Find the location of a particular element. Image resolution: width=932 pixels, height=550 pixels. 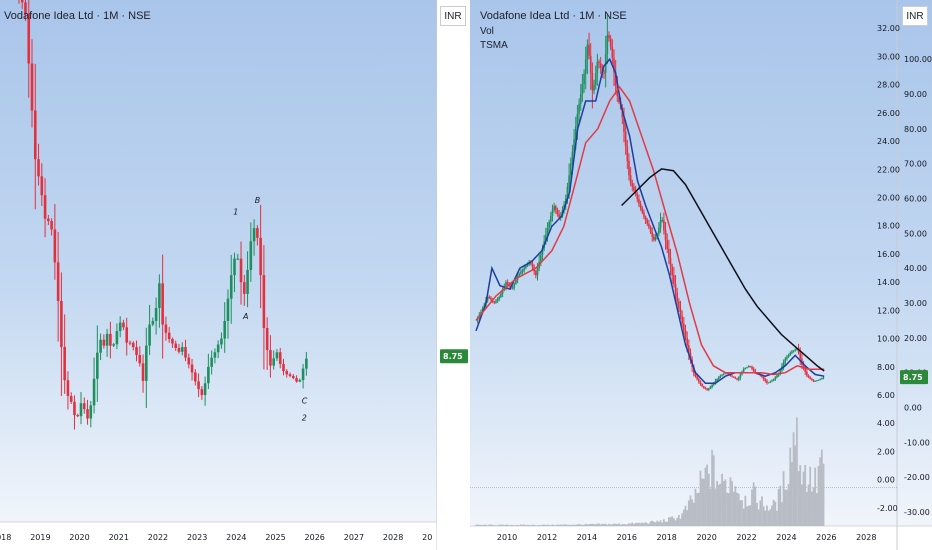

left-chart-title: Vodafone Idea Ltd · 1M · NSE is located at coordinates (77, 16).